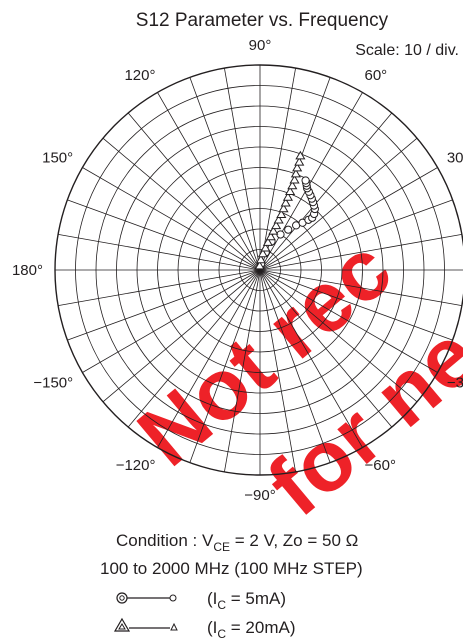 Image resolution: width=463 pixels, height=641 pixels. I want to click on legend-item-5ma: (IC = 5mA), so click(201, 600).